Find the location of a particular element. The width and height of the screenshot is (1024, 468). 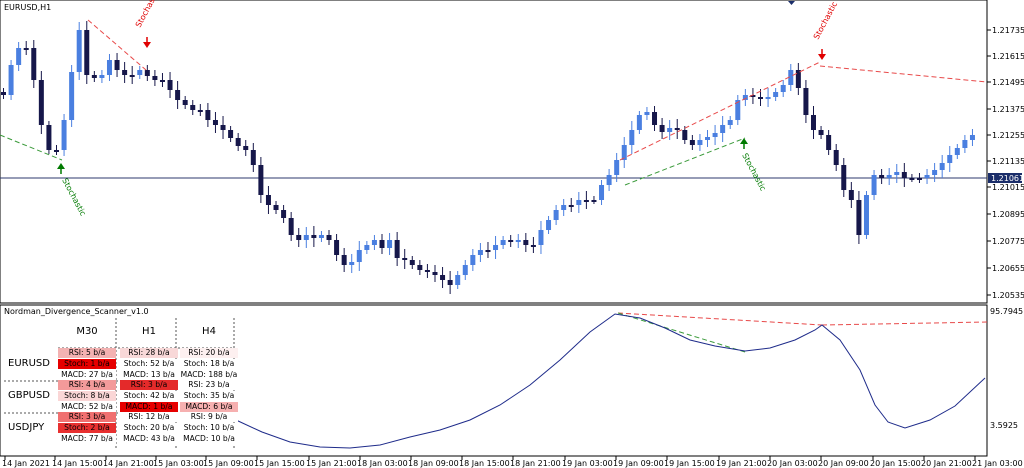

price-label: 1.21135 is located at coordinates (1008, 161).